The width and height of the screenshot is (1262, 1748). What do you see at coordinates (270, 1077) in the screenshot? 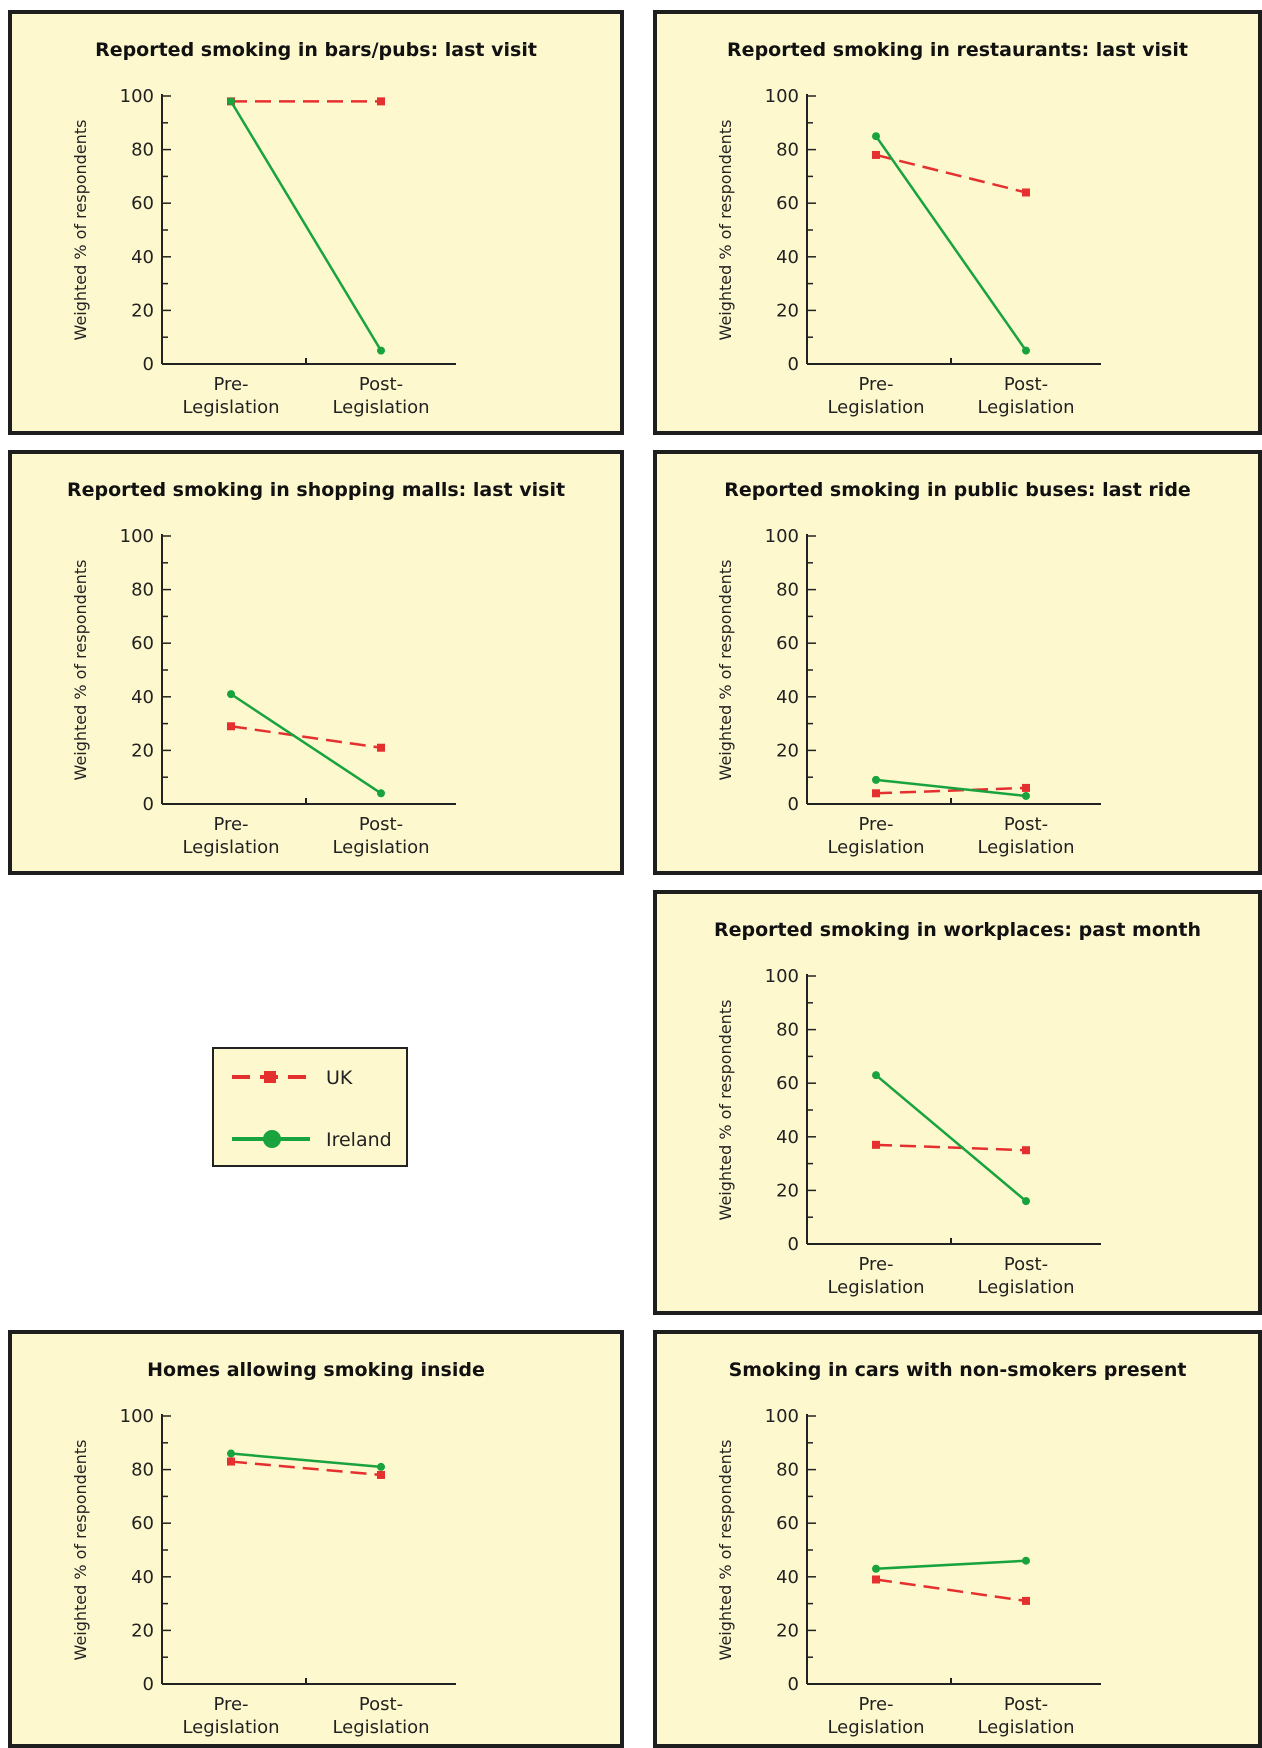
I see `legend-uk-square-marker-icon` at bounding box center [270, 1077].